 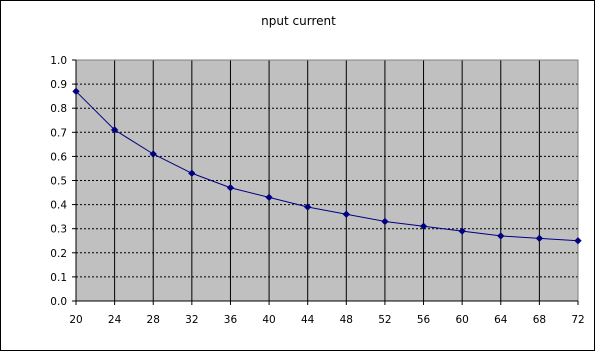 I want to click on x-tick-label: 20, so click(x=75, y=320).